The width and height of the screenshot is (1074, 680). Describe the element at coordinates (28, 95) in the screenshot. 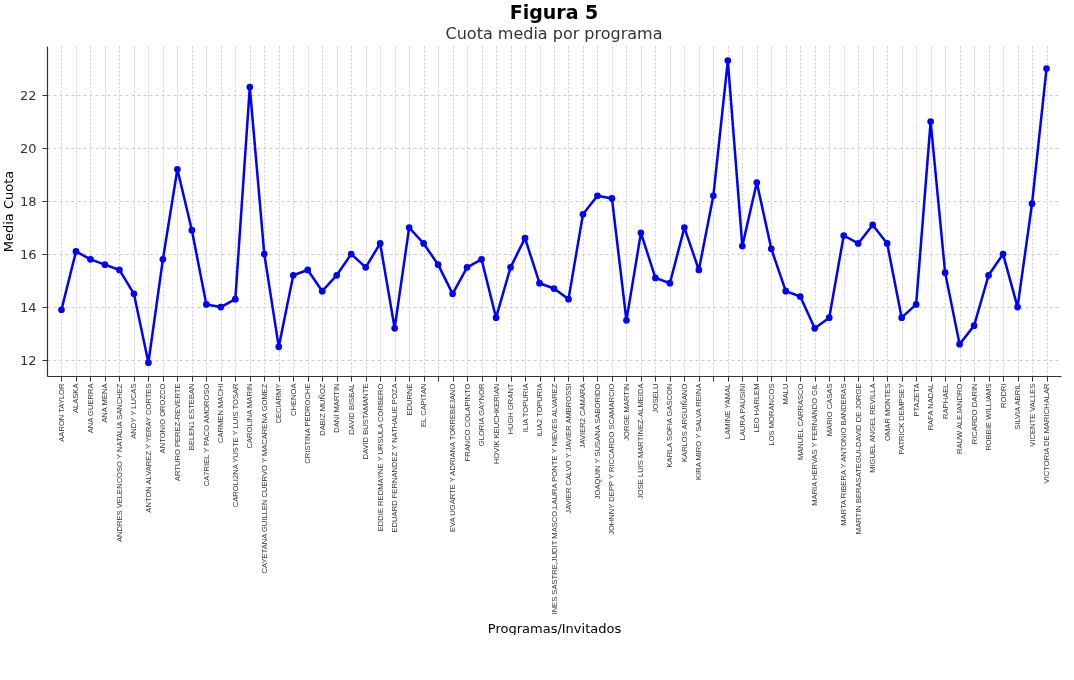

I see `y-tick-label: 22` at that location.